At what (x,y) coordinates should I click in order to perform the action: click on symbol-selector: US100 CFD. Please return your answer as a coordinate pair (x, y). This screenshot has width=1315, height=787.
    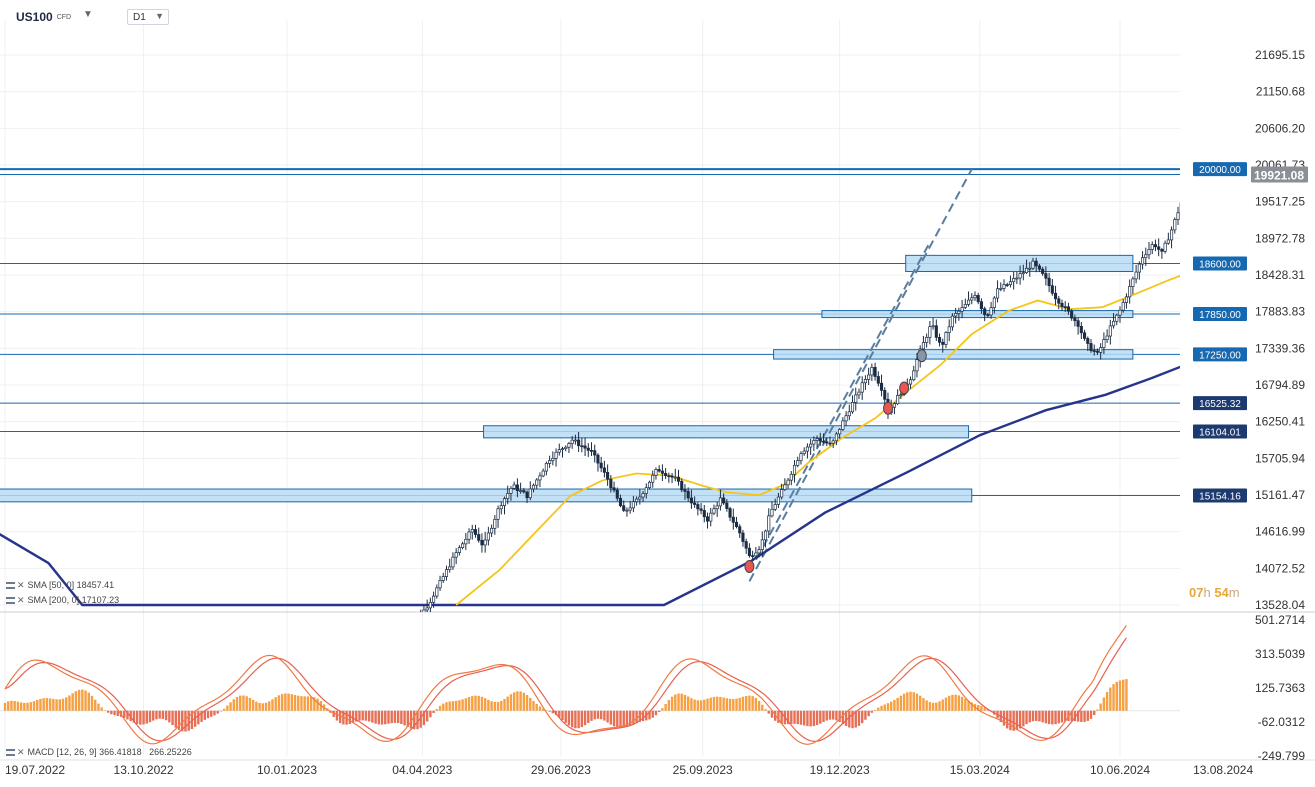
    Looking at the image, I should click on (43, 17).